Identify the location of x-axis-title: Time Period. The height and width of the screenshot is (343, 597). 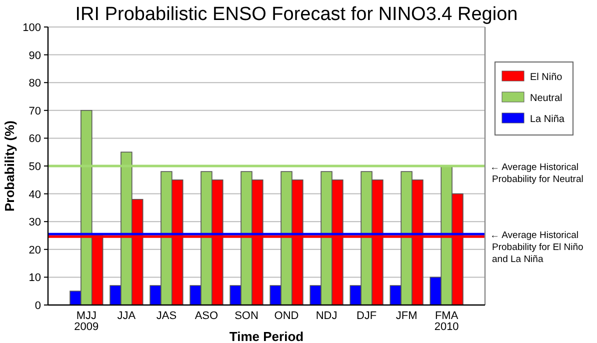
(266, 336).